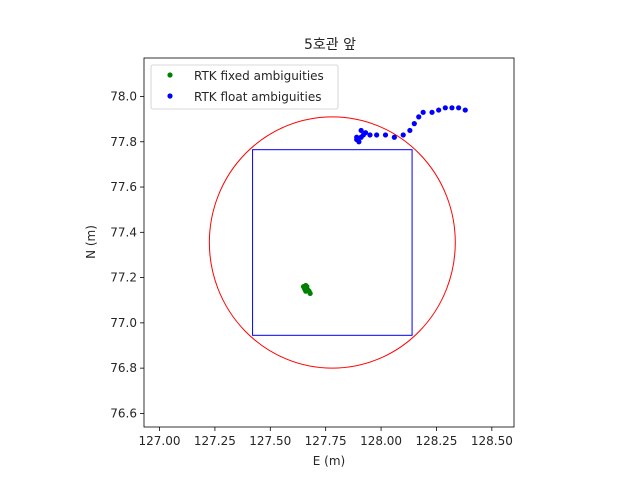  Describe the element at coordinates (330, 45) in the screenshot. I see `chart-title: 5호관 앞` at that location.